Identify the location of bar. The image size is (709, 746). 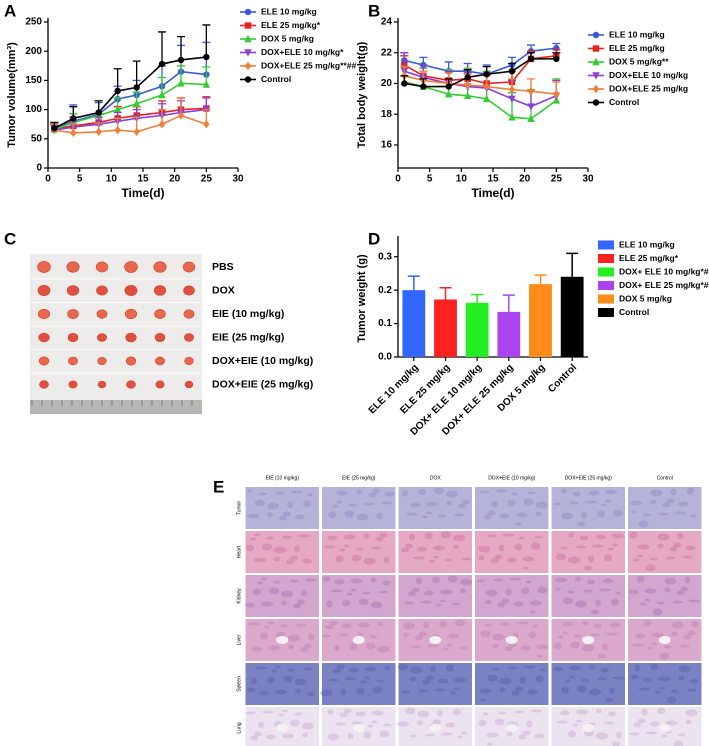
(477, 329).